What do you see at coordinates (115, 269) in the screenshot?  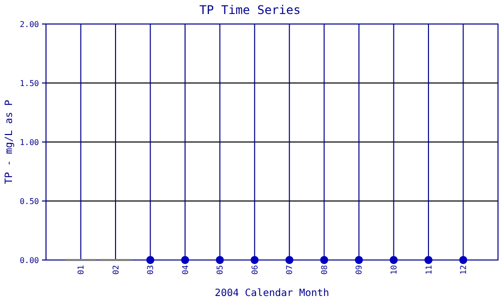 I see `x-tick-label: 02` at bounding box center [115, 269].